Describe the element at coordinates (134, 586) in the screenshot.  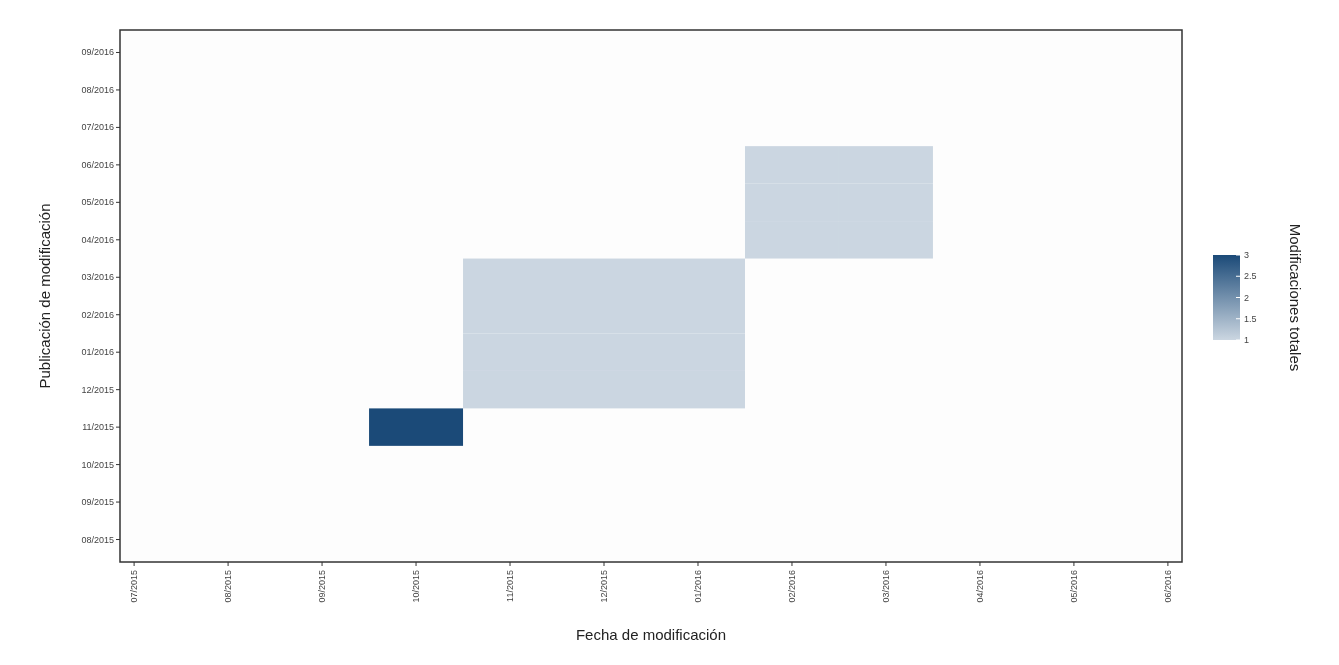
I see `x-tick-label: 07/2015` at that location.